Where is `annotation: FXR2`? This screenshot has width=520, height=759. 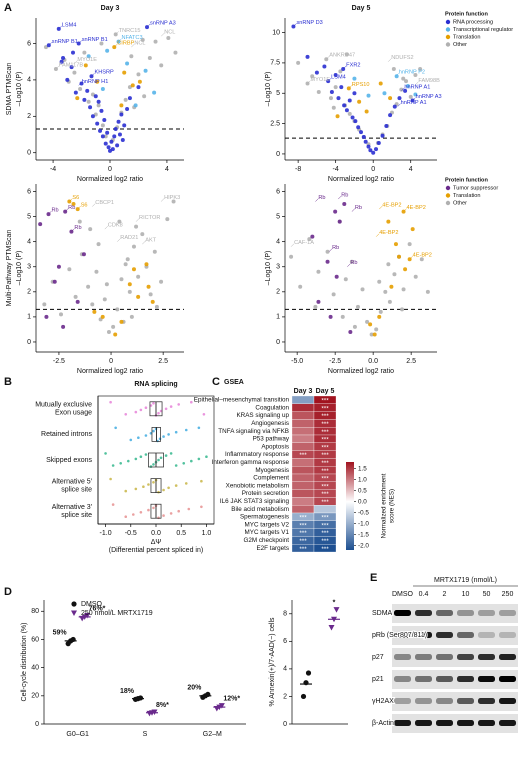 annotation: FXR2 is located at coordinates (353, 65).